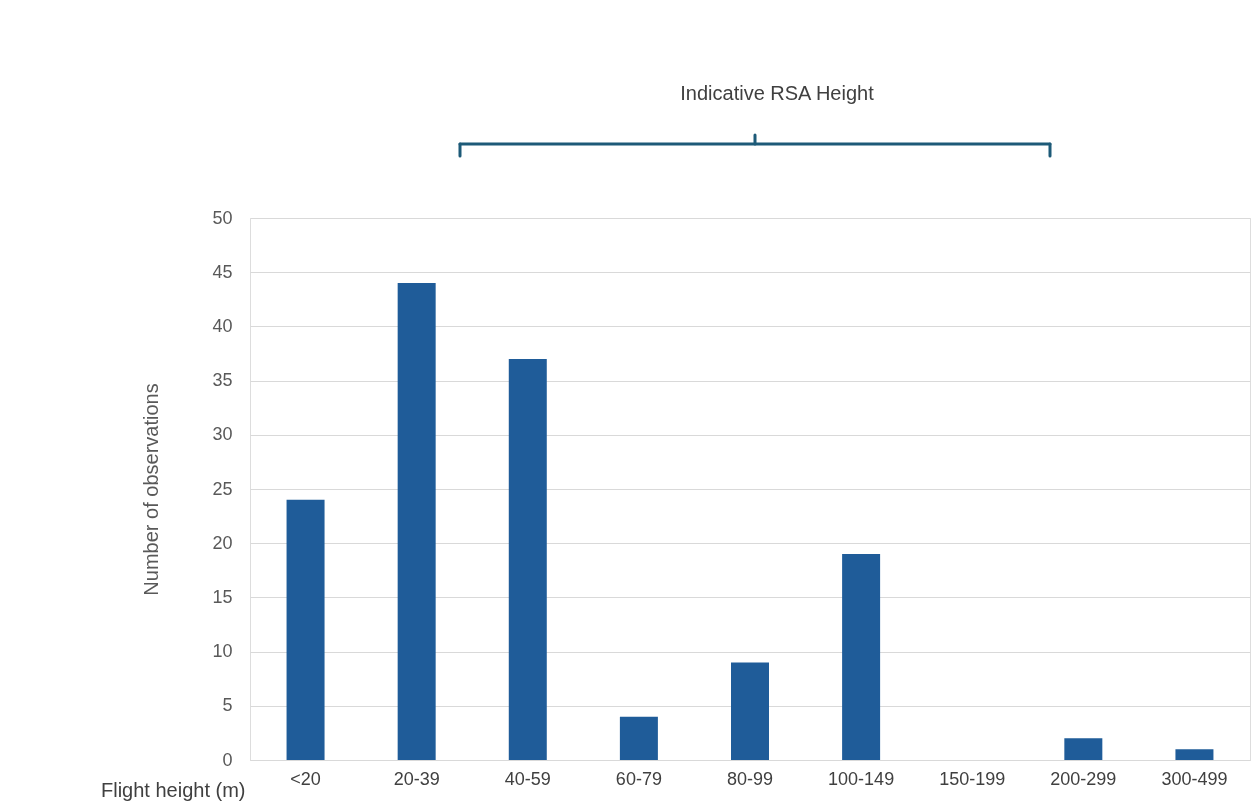  Describe the element at coordinates (222, 596) in the screenshot. I see `y-tick-label: 15` at that location.